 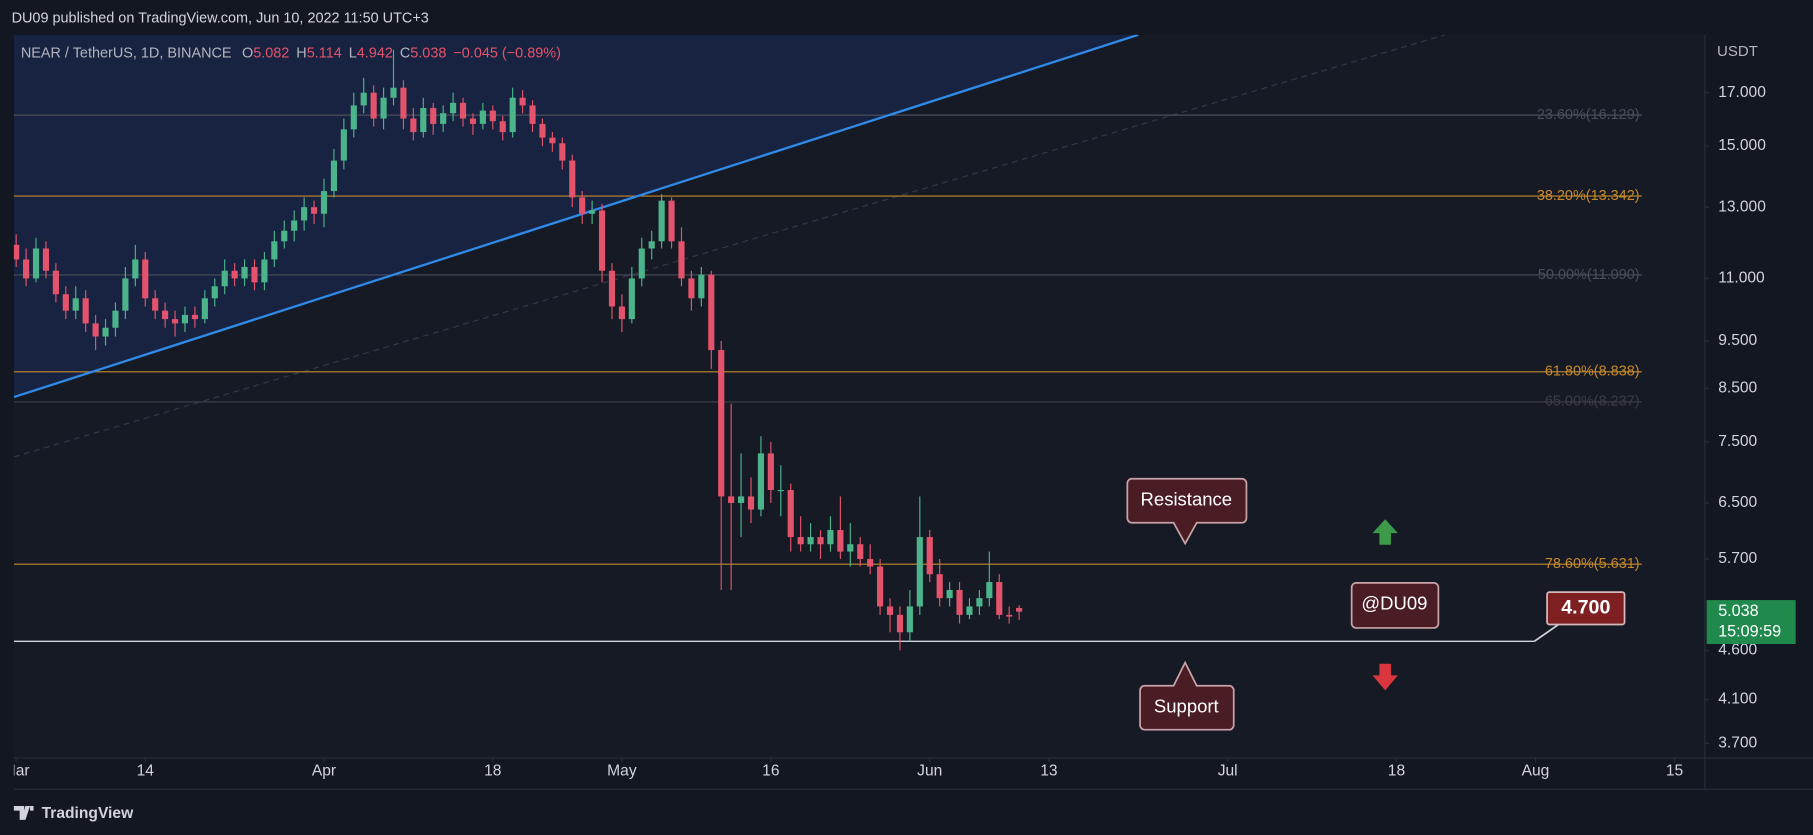 I want to click on fib-label: 38.20%(13.342), so click(x=1588, y=196).